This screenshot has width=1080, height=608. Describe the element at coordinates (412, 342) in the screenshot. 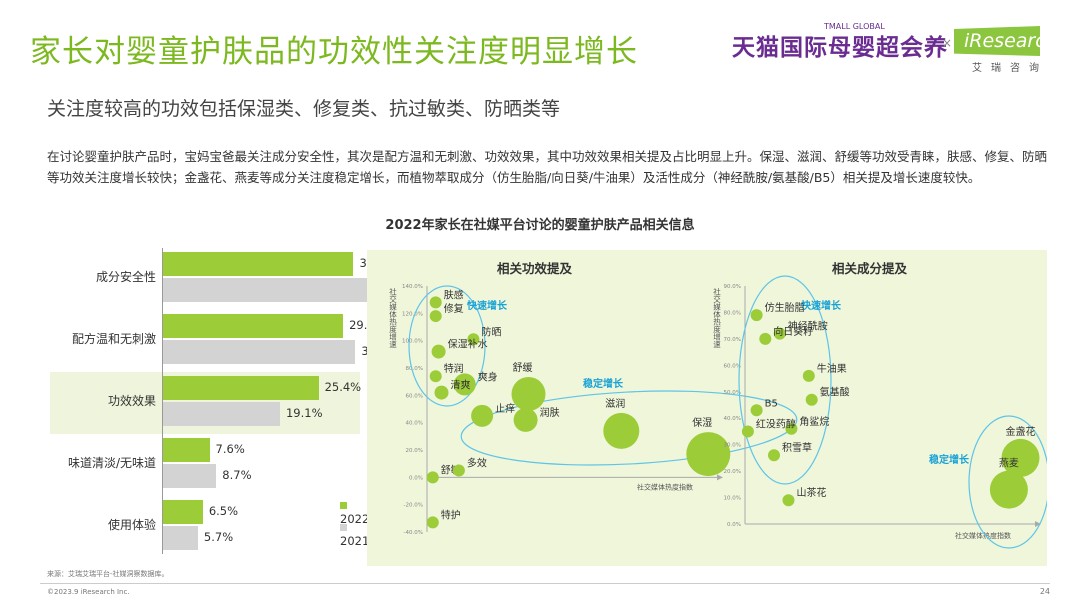

I see `y-tick-label: 100.0%` at that location.